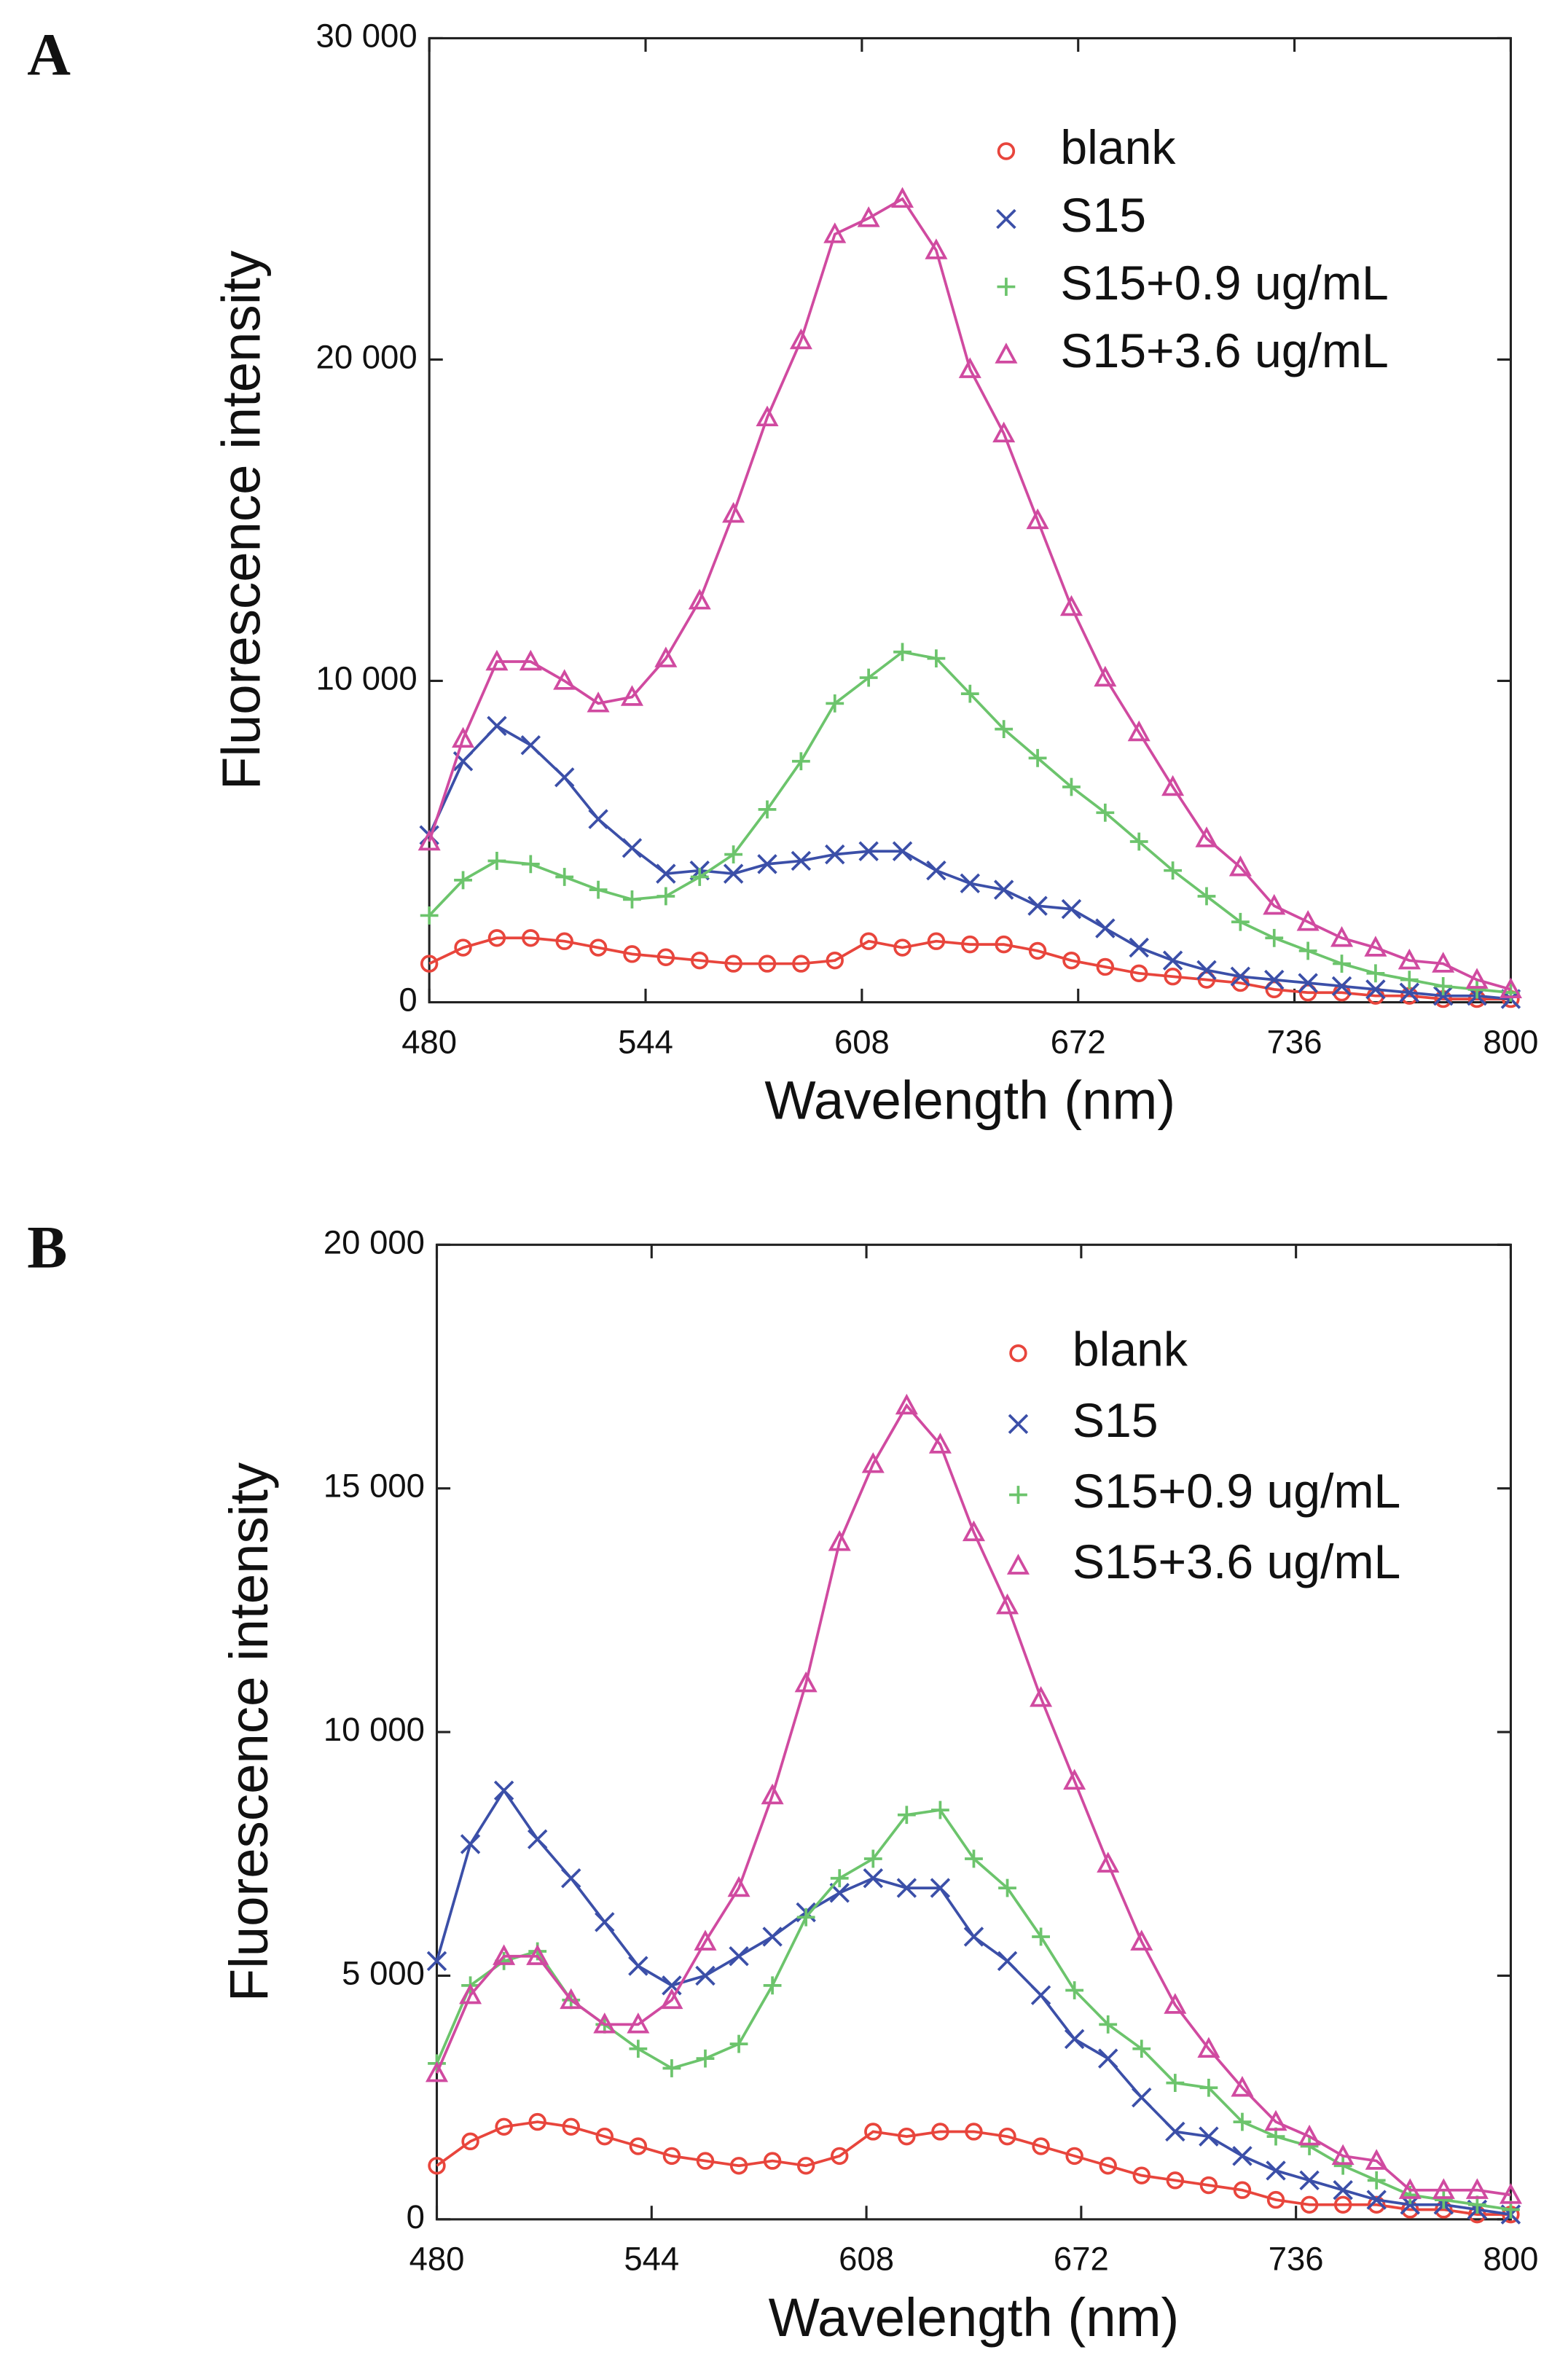  What do you see at coordinates (1078, 1041) in the screenshot?
I see `x-tick-label: 672` at bounding box center [1078, 1041].